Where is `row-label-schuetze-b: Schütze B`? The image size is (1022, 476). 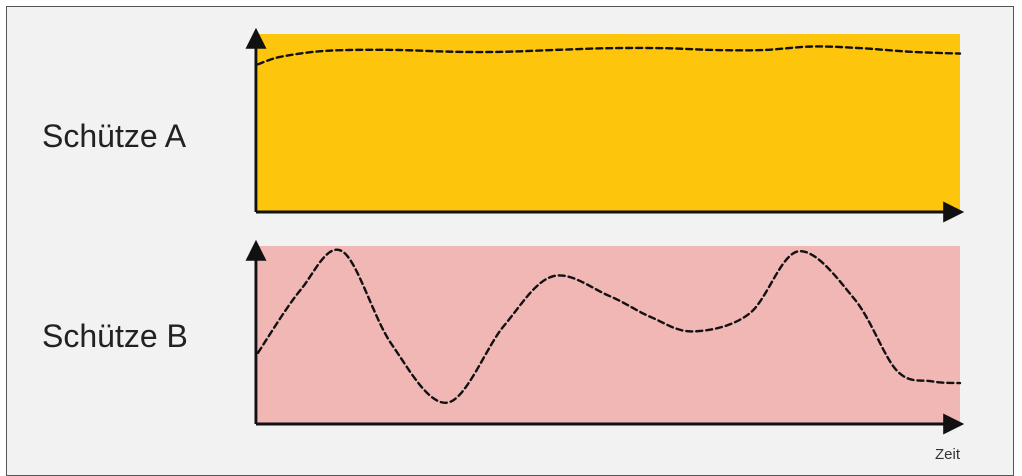 row-label-schuetze-b: Schütze B is located at coordinates (115, 336).